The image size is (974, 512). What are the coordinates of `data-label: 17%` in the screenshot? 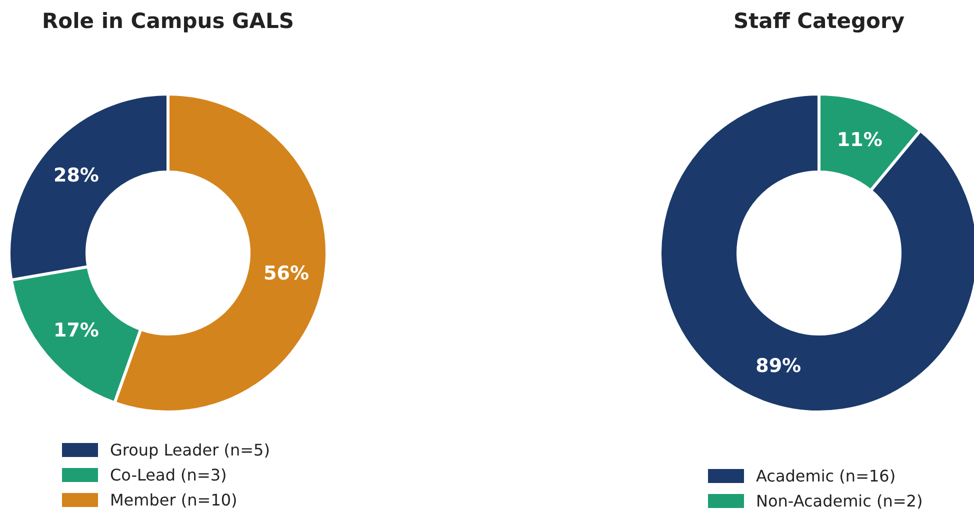 It's located at (76, 330).